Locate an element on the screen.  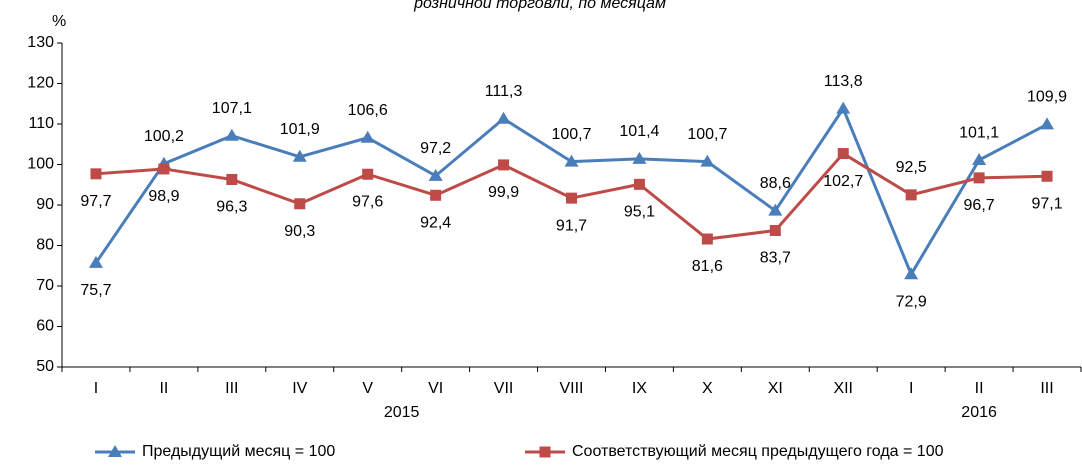
data-label: 111,3 is located at coordinates (504, 91).